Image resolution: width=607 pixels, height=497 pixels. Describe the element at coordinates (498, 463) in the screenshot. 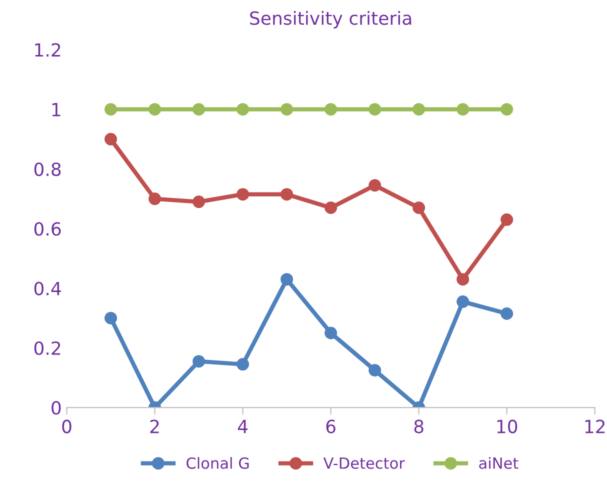

I see `legend-label: aiNet` at that location.